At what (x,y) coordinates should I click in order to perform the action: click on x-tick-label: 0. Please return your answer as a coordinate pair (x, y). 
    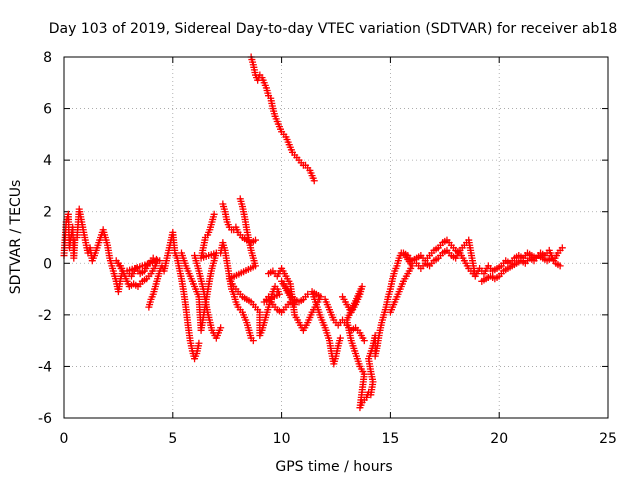
    Looking at the image, I should click on (64, 439).